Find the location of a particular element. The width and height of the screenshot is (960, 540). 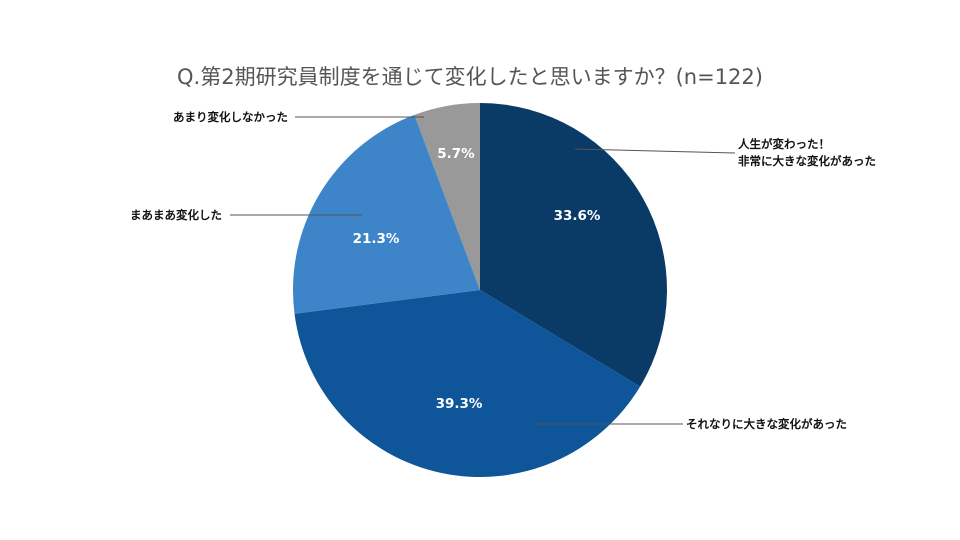

percent-label-4: 5.7% is located at coordinates (456, 154).